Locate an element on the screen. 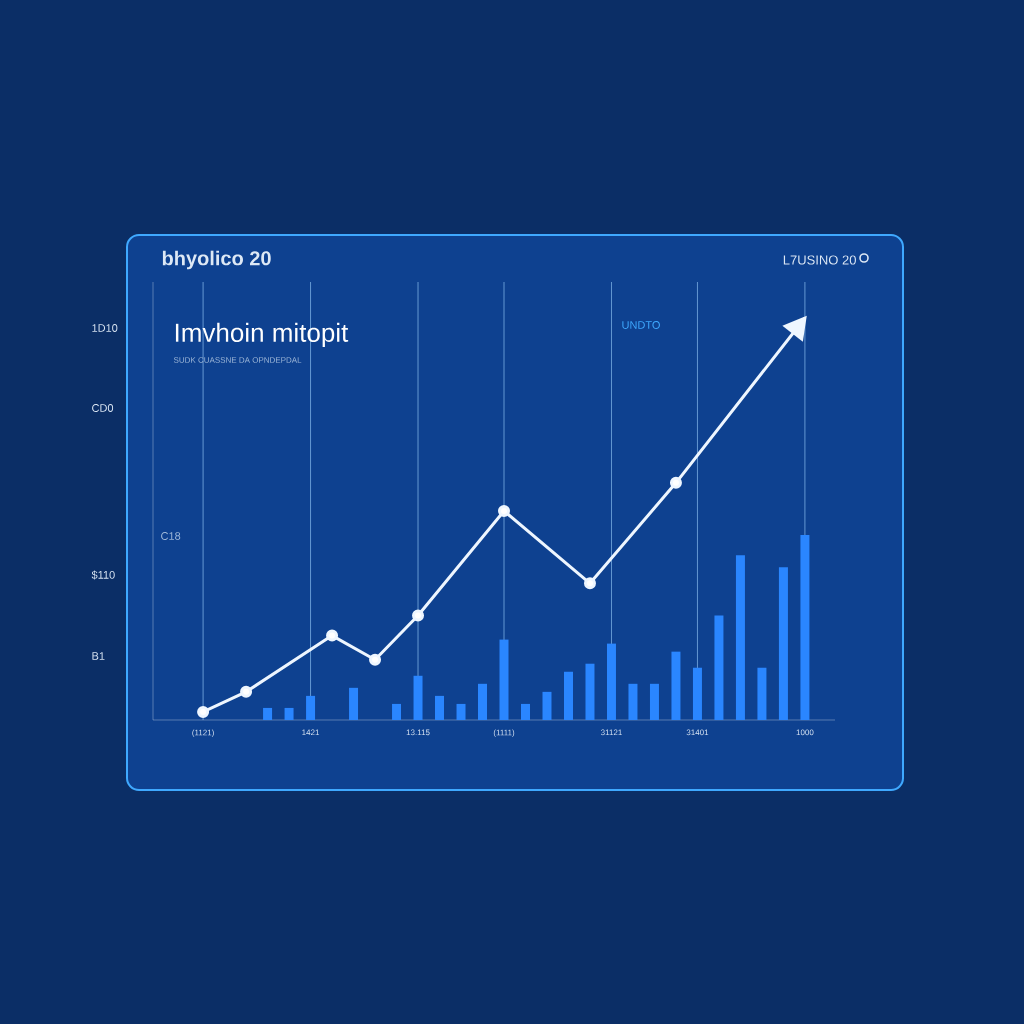 Image resolution: width=1024 pixels, height=1024 pixels. x-tick-label: (1121) is located at coordinates (203, 733).